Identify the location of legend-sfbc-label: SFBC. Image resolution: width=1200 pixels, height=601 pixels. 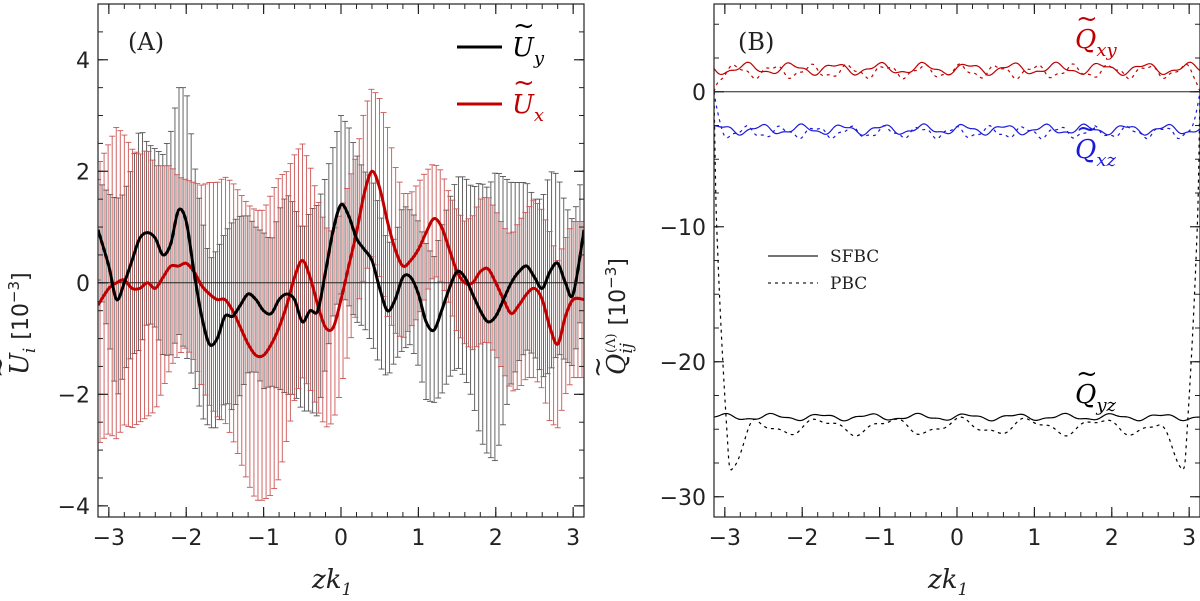
(854, 257).